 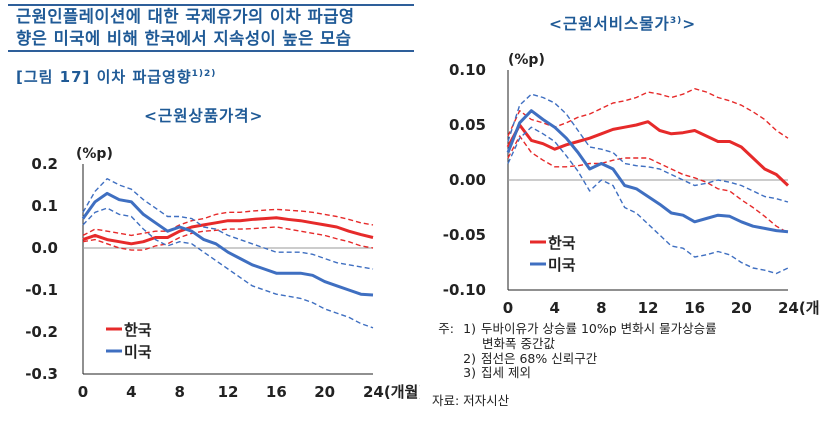 What do you see at coordinates (464, 290) in the screenshot?
I see `y-tick-label: -0.10` at bounding box center [464, 290].